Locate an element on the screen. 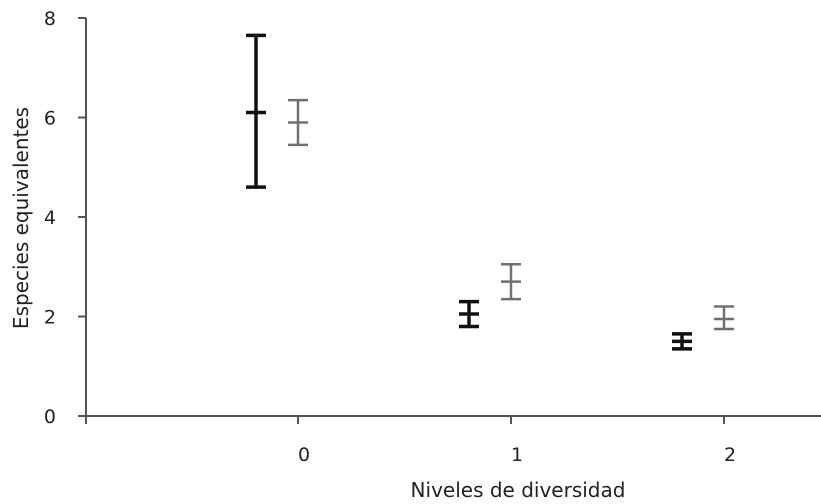 This screenshot has height=504, width=821. y-tick-label: 4 is located at coordinates (50, 218).